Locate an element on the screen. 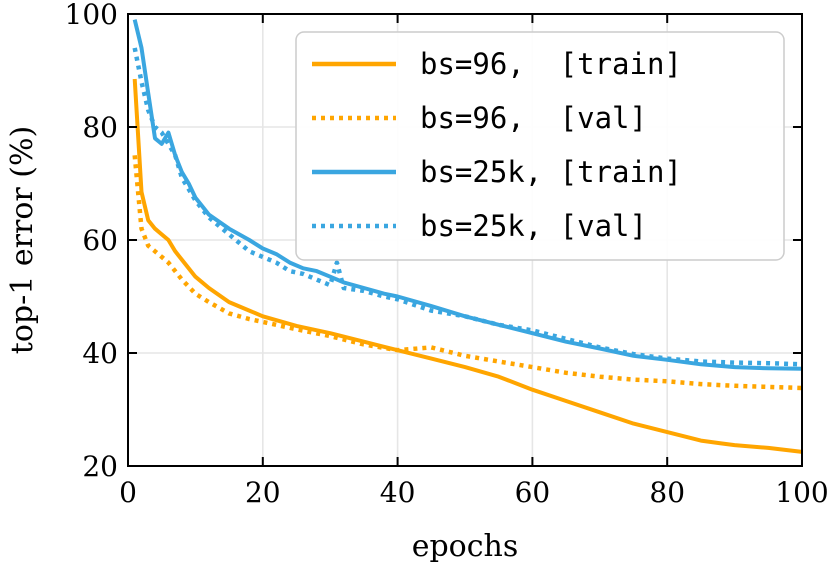 The width and height of the screenshot is (832, 566). y-tick-label: 20 is located at coordinates (100, 466).